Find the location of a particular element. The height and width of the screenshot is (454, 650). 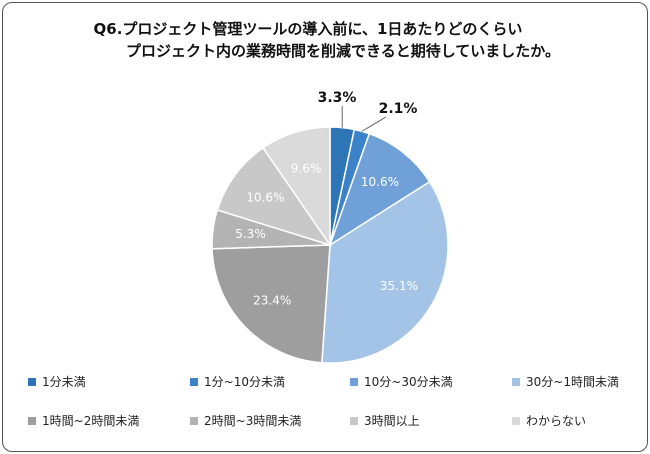

data-label-3: 10.6% is located at coordinates (380, 182).